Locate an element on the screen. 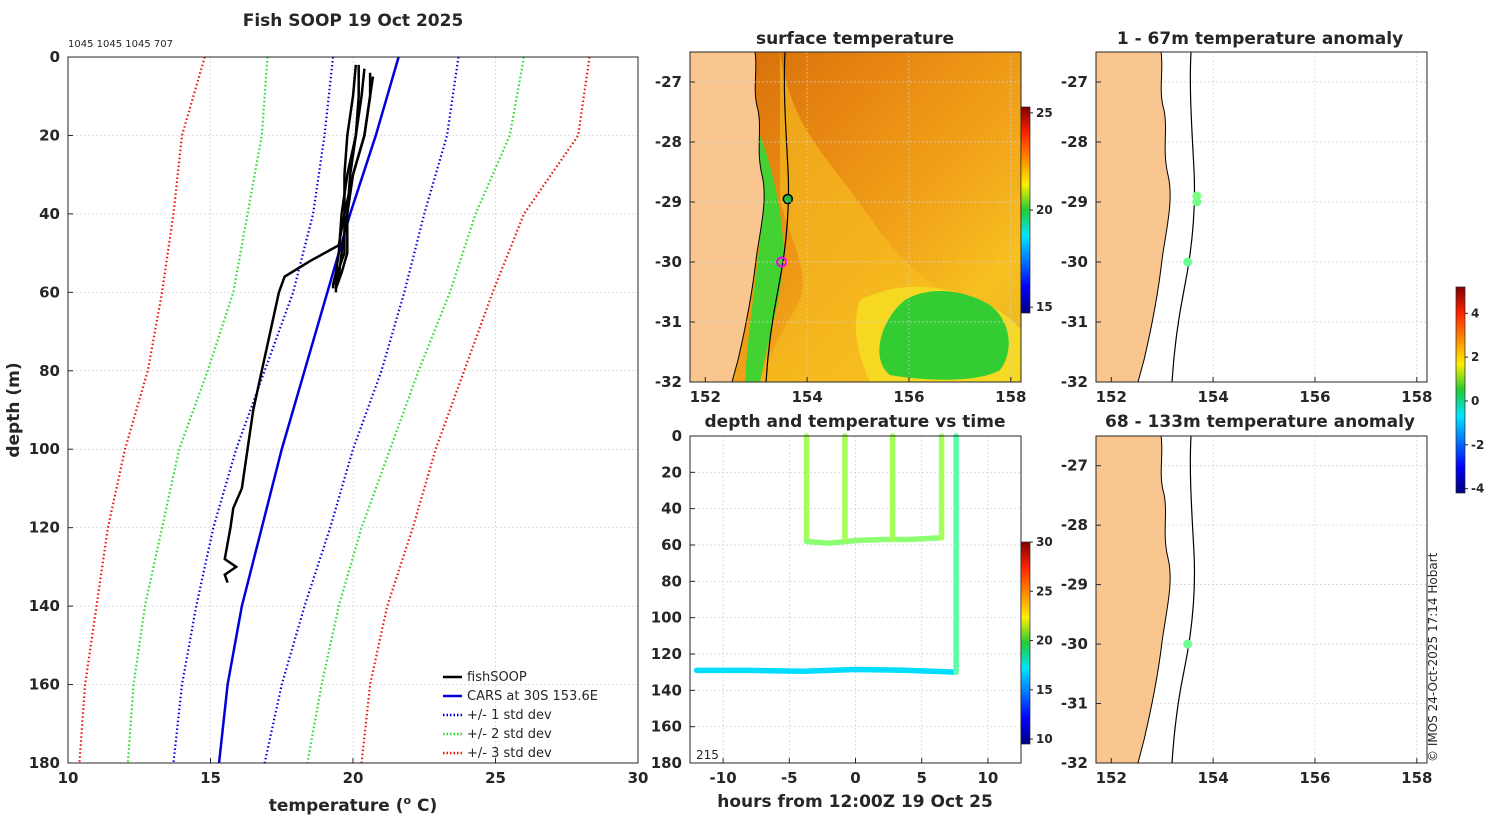  anomaly-upper-shoreline is located at coordinates (1154, 217).